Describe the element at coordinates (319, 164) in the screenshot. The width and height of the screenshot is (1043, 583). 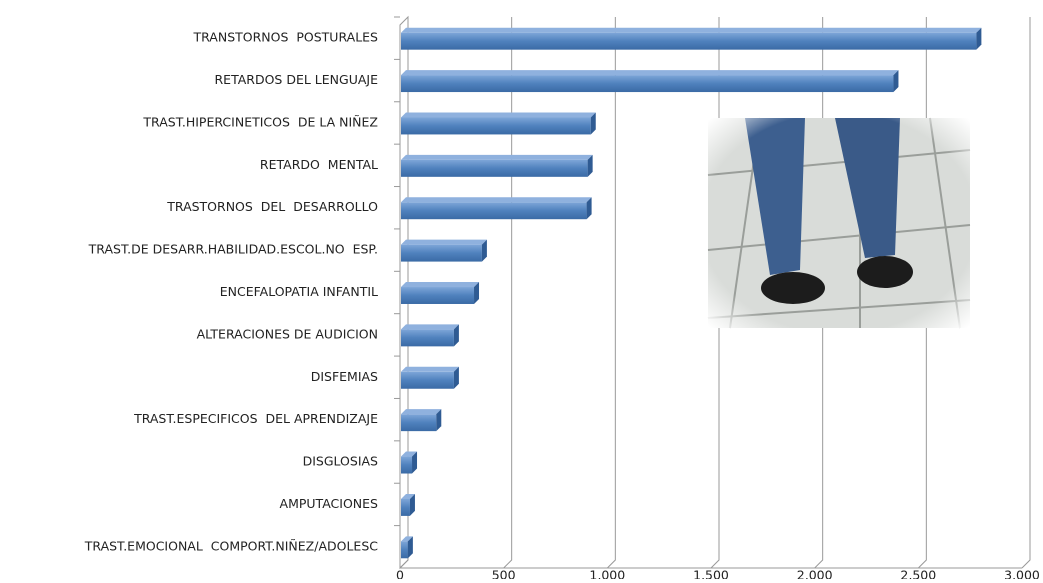
I see `y-tick-label: RETARDO MENTAL` at that location.